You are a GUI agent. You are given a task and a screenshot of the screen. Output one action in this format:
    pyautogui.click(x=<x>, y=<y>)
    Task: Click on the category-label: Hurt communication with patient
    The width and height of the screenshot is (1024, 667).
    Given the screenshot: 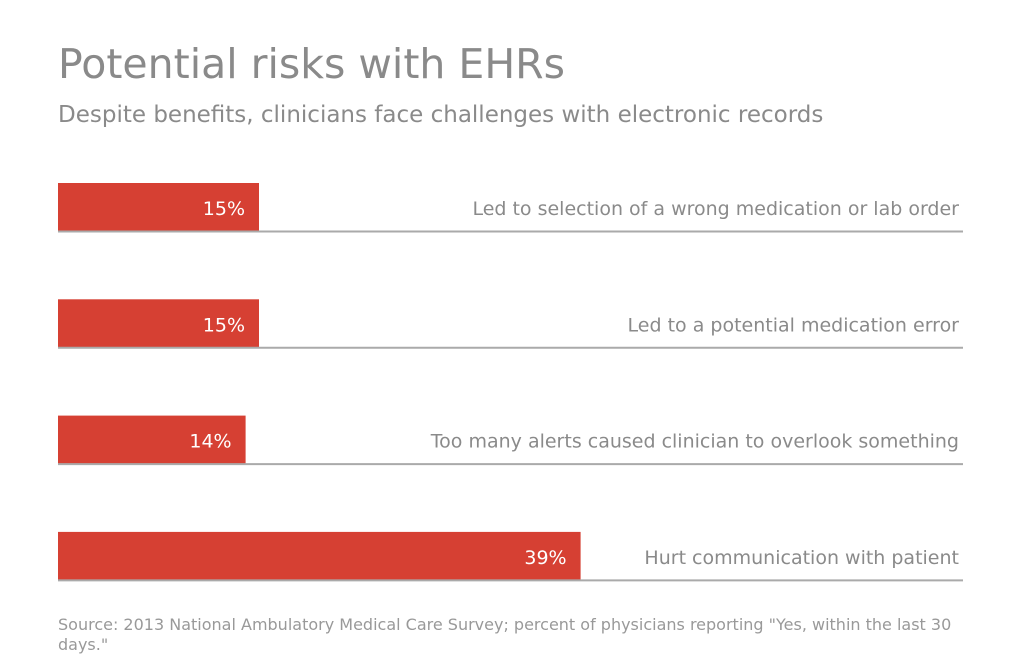 What is the action you would take?
    pyautogui.click(x=801, y=558)
    